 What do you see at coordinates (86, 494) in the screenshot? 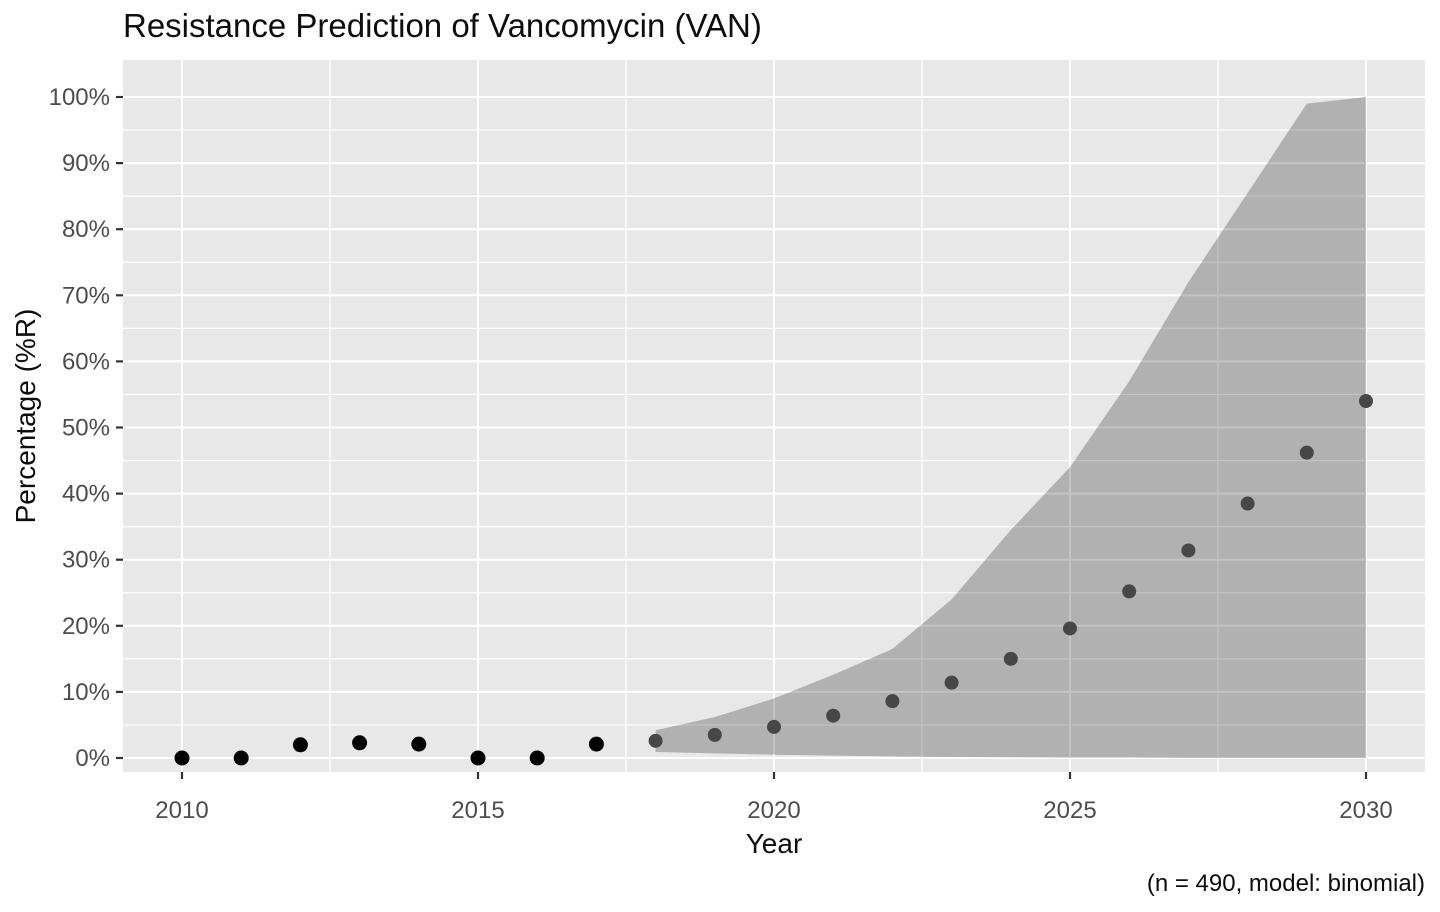
I see `y-tick-label: 40%` at bounding box center [86, 494].